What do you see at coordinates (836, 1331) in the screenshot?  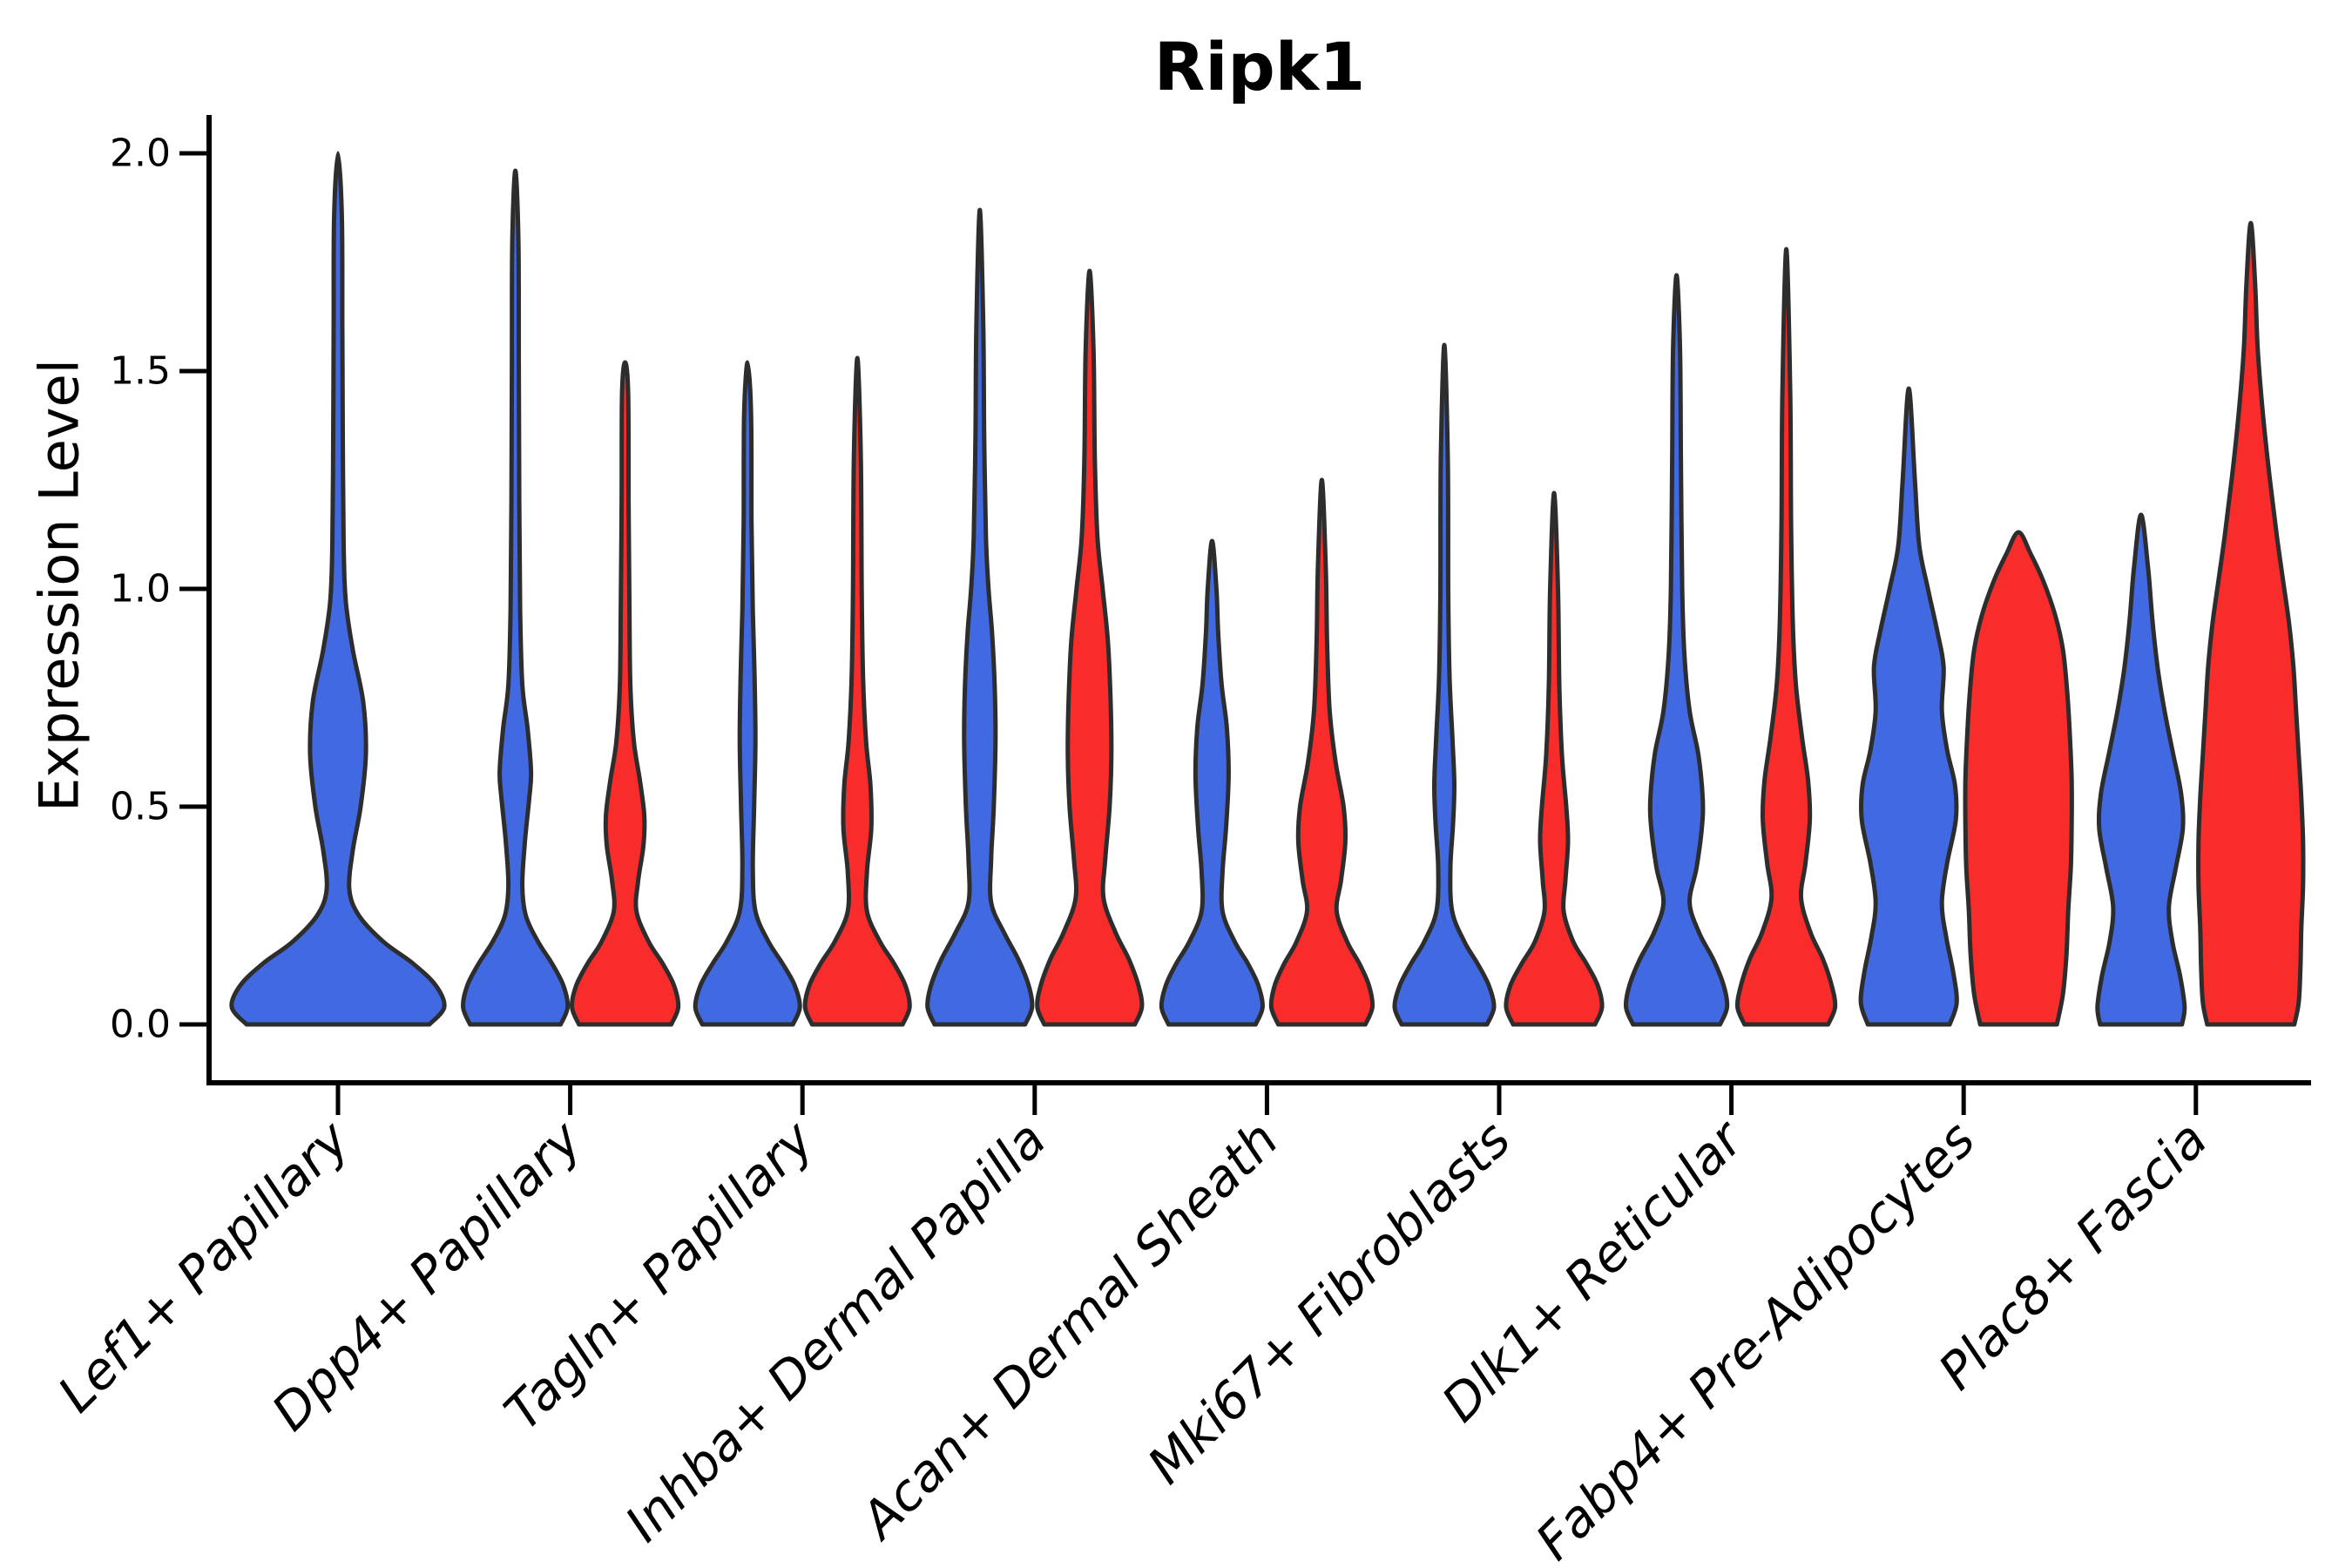 I see `x-tick-label: Inhba+ Dermal Papilla` at bounding box center [836, 1331].